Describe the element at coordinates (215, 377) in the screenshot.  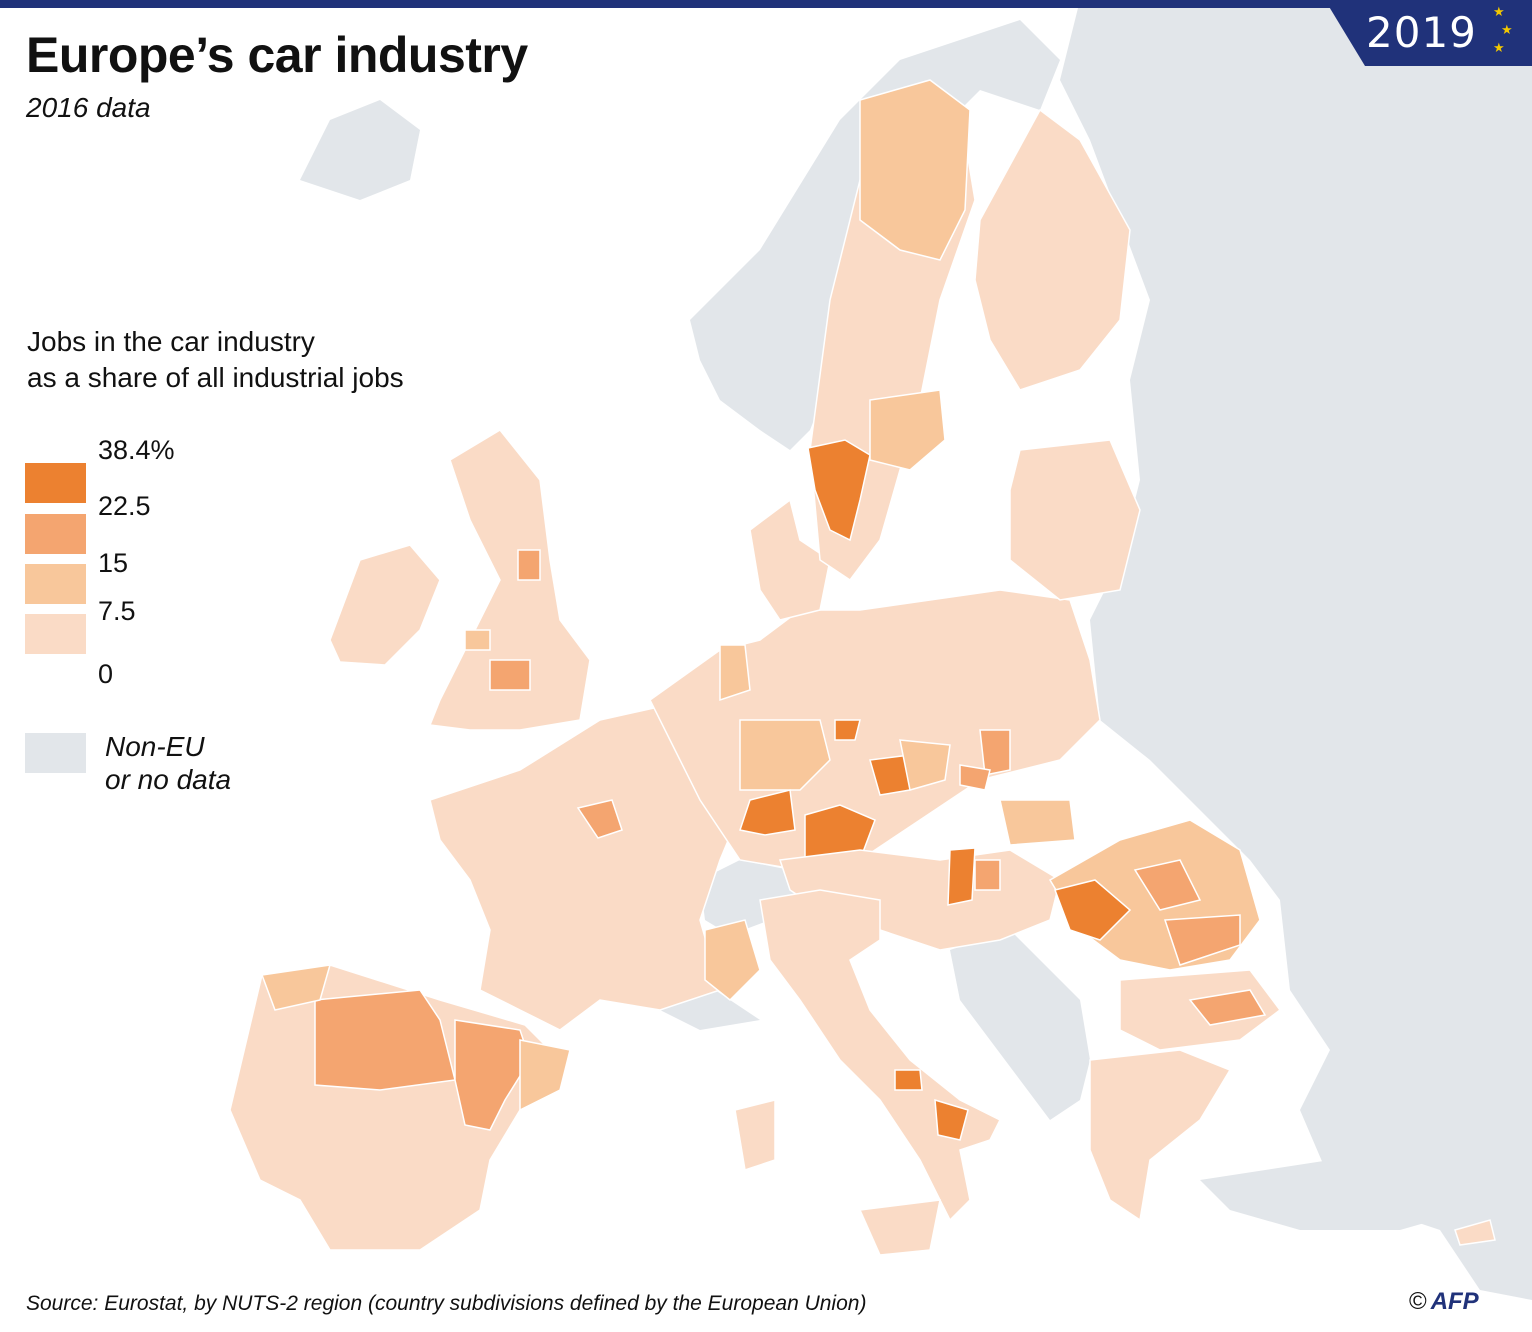
I see `legend-title-line-2: as a share of all industrial jobs` at that location.